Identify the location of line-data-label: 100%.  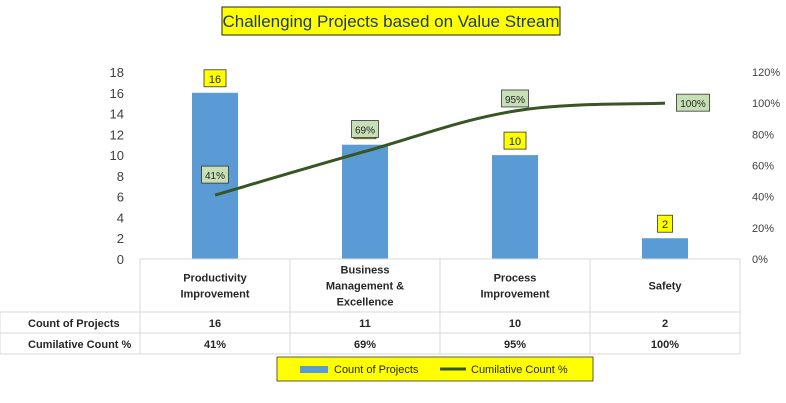
(693, 104).